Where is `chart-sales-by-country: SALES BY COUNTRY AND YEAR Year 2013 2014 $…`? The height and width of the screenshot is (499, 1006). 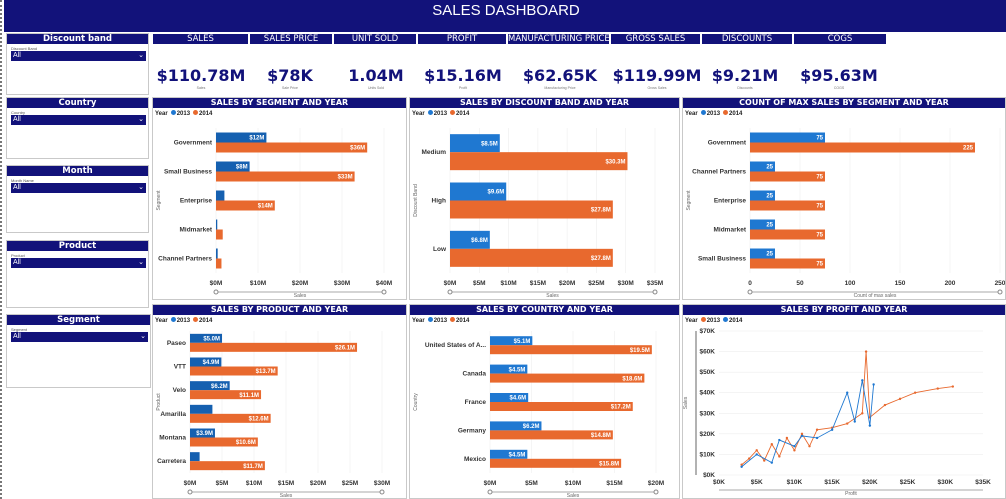
chart-sales-by-country: SALES BY COUNTRY AND YEAR Year 2013 2014 $… is located at coordinates (544, 401).